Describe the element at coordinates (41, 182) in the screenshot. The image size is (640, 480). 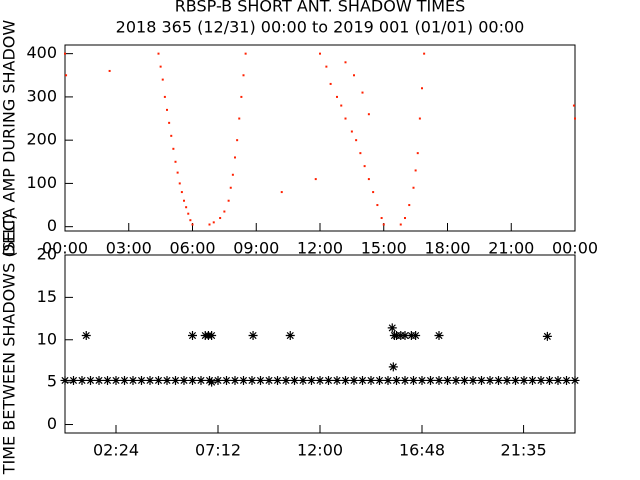
I see `y-tick-label: 100` at that location.